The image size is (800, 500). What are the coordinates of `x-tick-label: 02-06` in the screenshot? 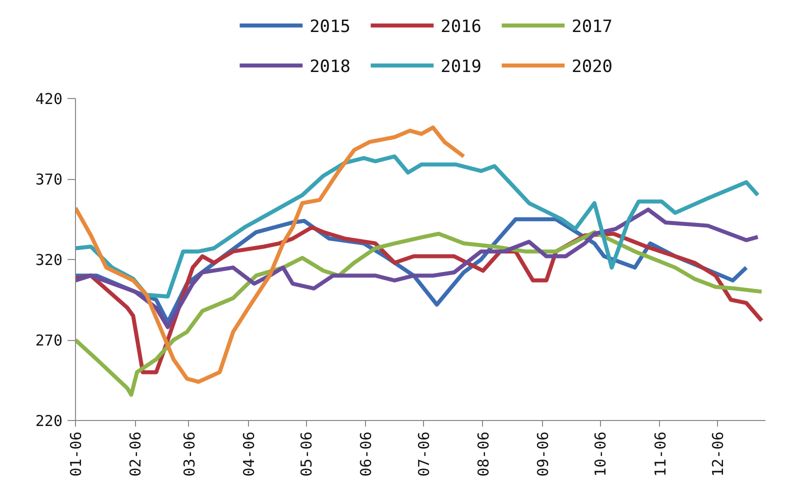 It's located at (135, 454).